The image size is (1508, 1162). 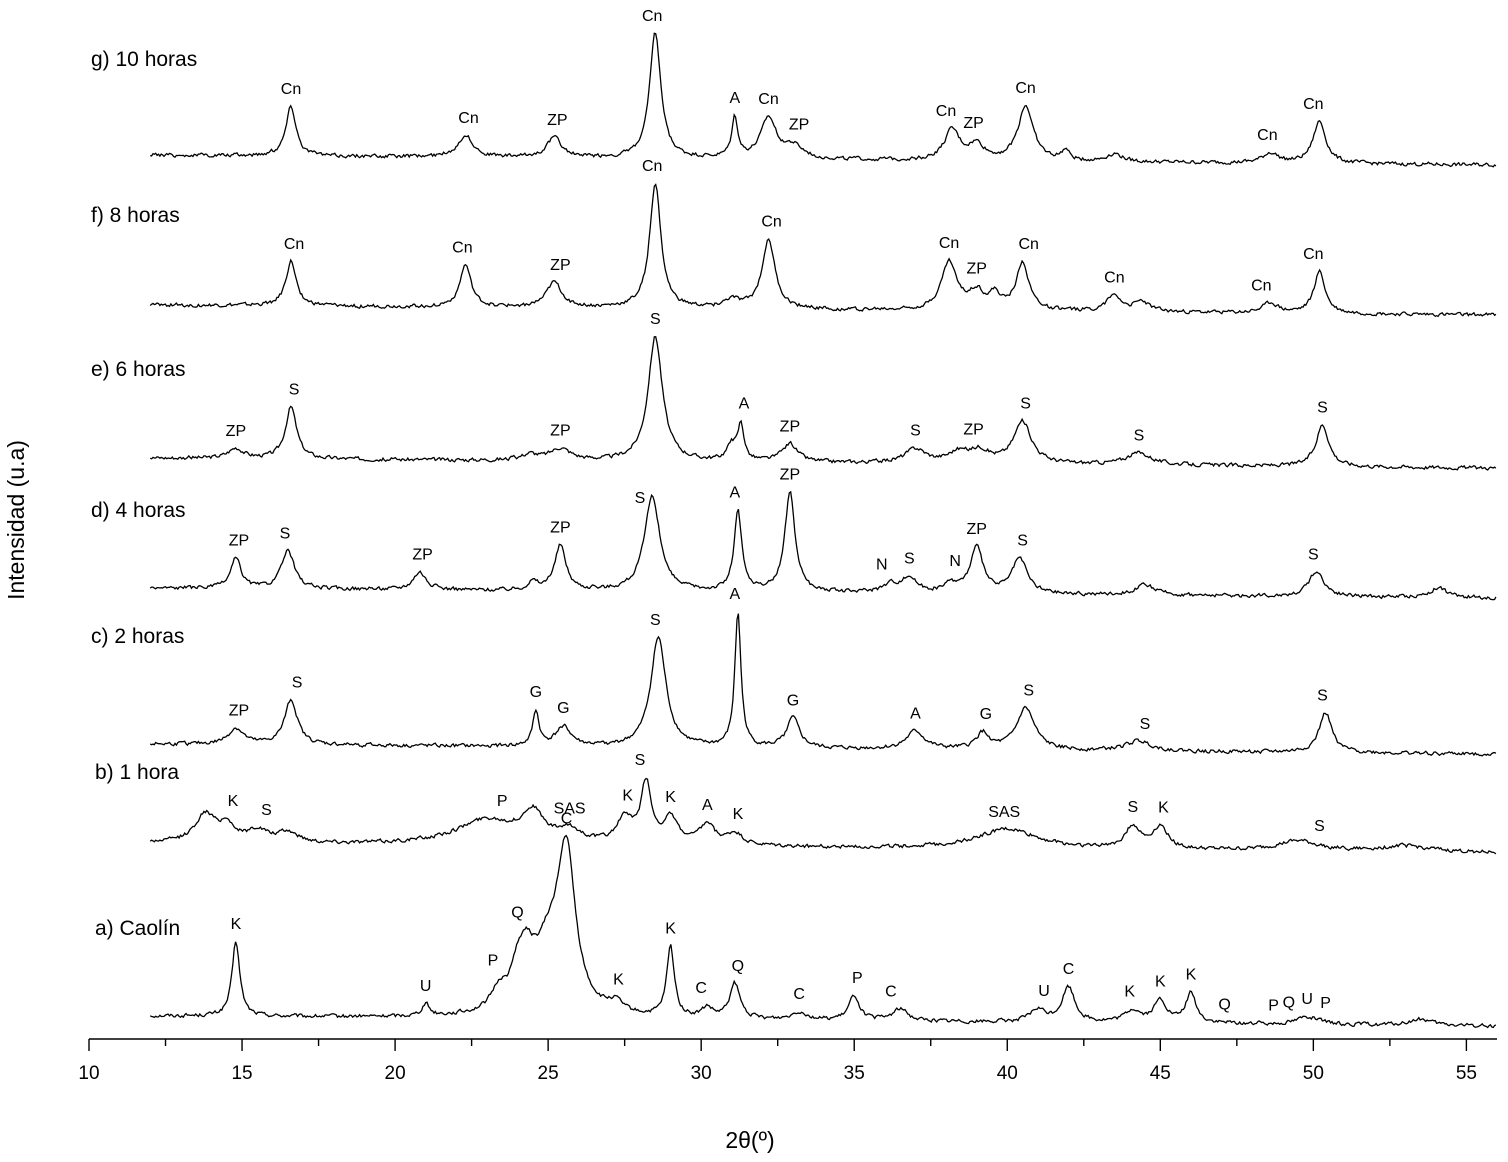 What do you see at coordinates (854, 1073) in the screenshot?
I see `x-tick-label: 35` at bounding box center [854, 1073].